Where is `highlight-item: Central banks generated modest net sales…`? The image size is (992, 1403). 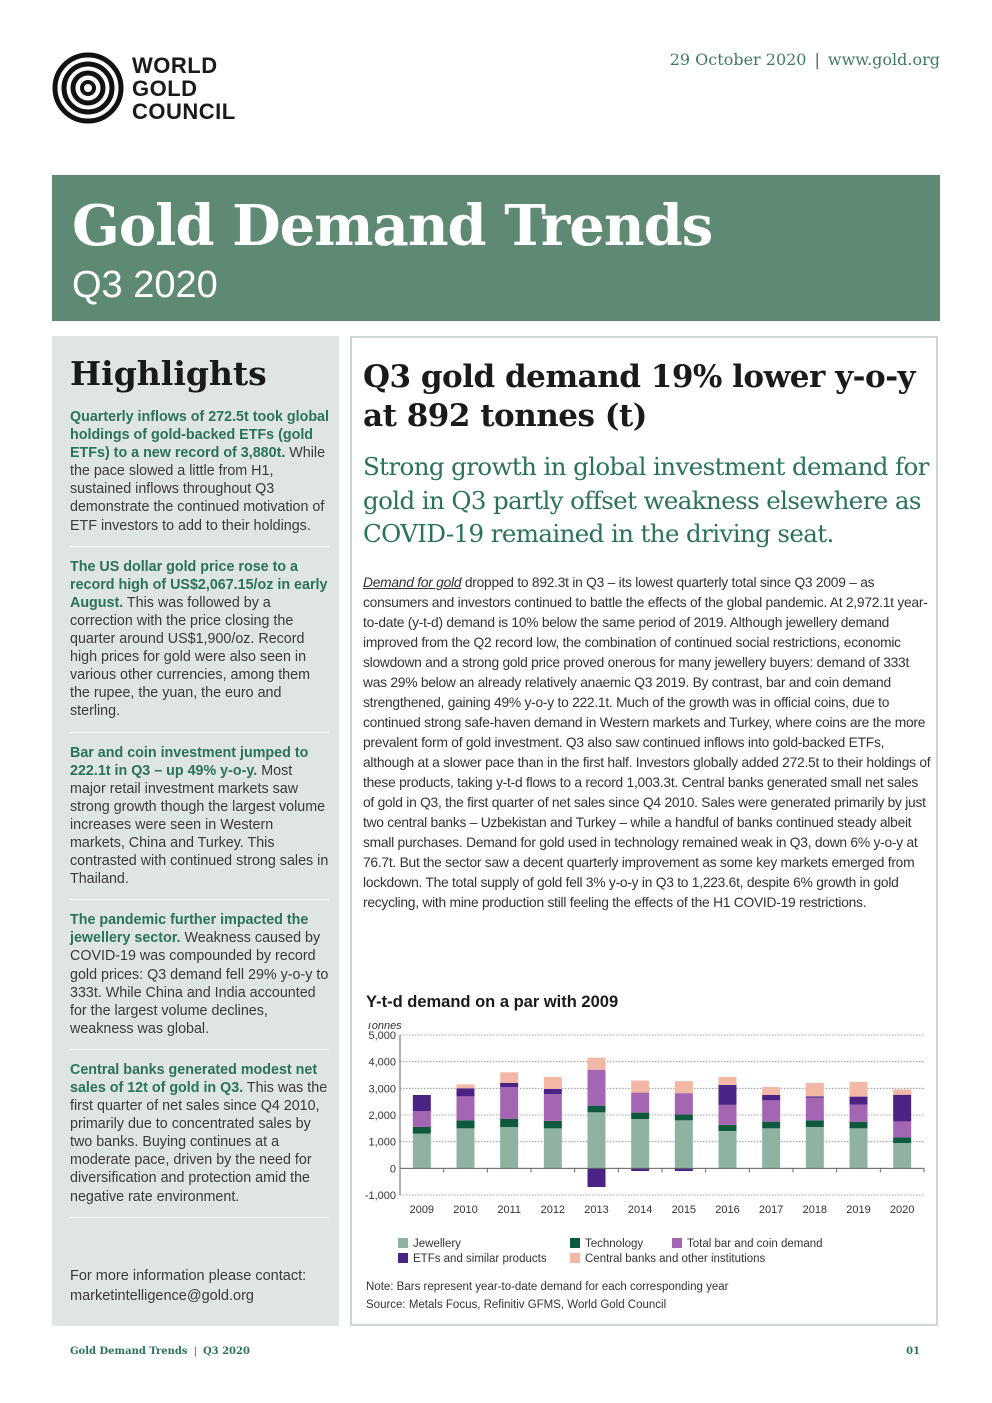
highlight-item: Central banks generated modest net sales… is located at coordinates (199, 1139).